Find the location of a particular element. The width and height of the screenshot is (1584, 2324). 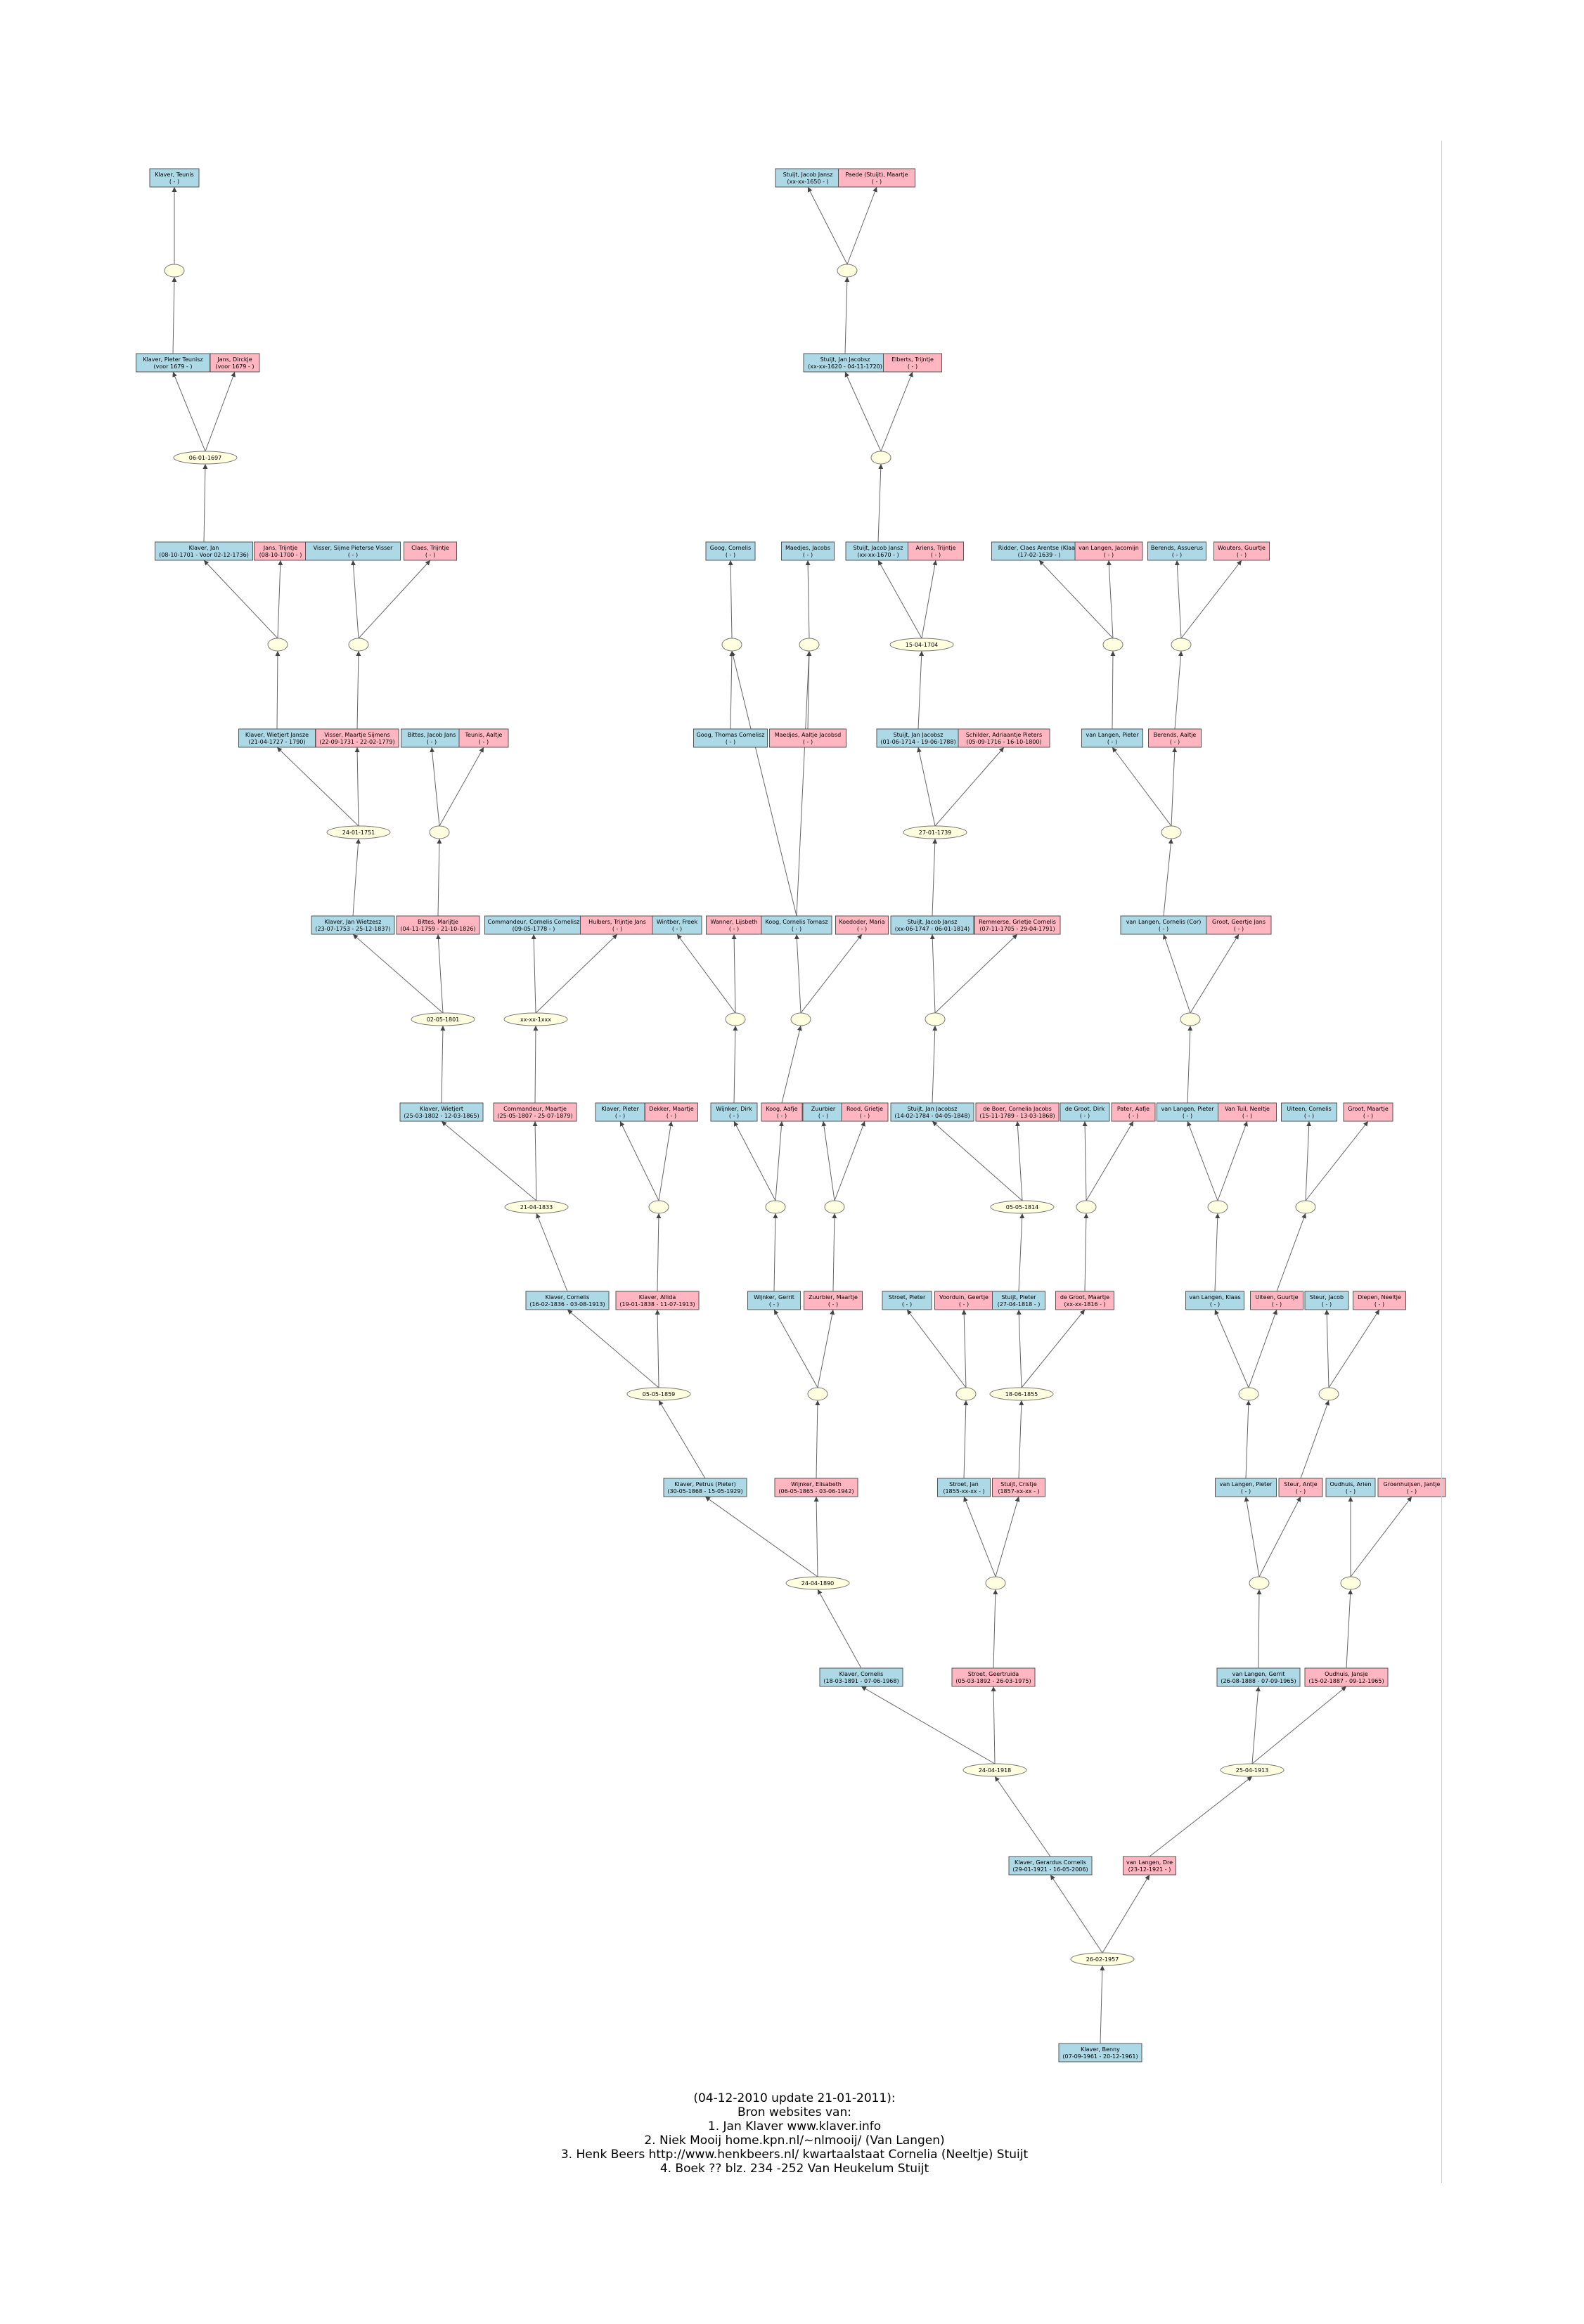

person-node: van Langen, Cornelis (Cor)( - ) is located at coordinates (1163, 925).